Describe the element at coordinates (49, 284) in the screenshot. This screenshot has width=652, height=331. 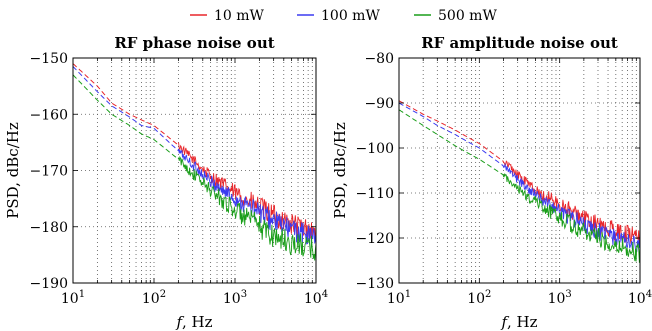
I see `y-tick-label: −190` at that location.